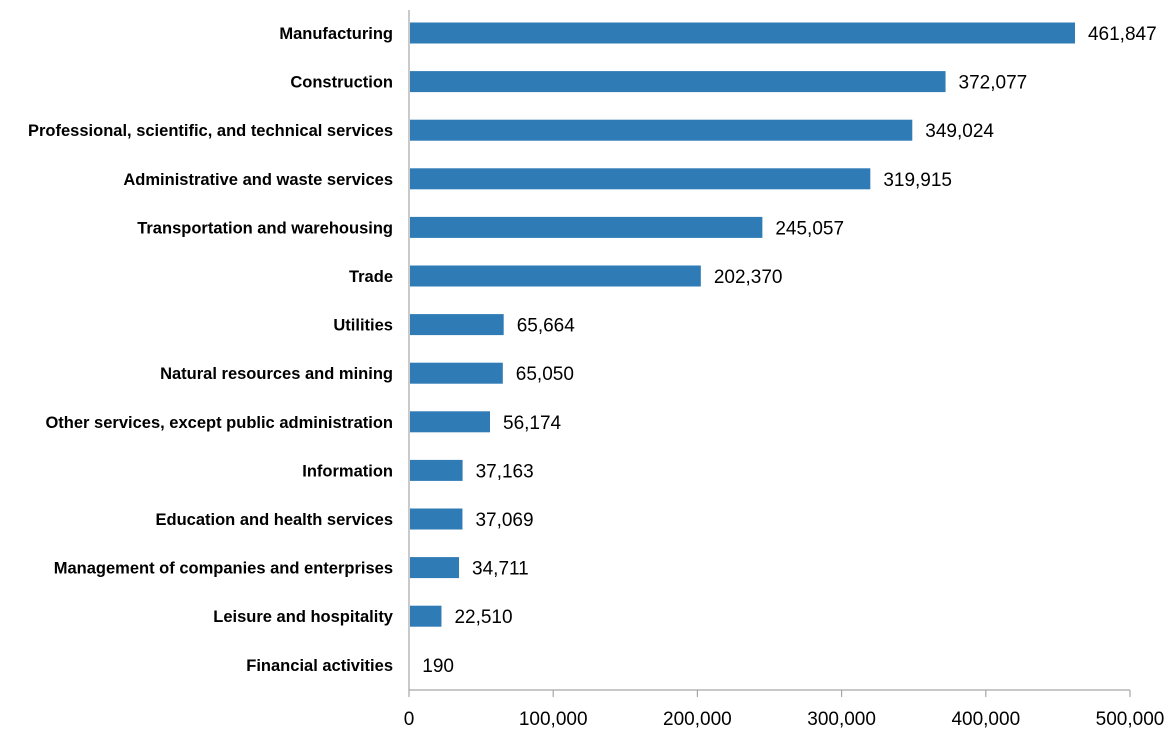  Describe the element at coordinates (363, 326) in the screenshot. I see `category-label: Utilities` at that location.